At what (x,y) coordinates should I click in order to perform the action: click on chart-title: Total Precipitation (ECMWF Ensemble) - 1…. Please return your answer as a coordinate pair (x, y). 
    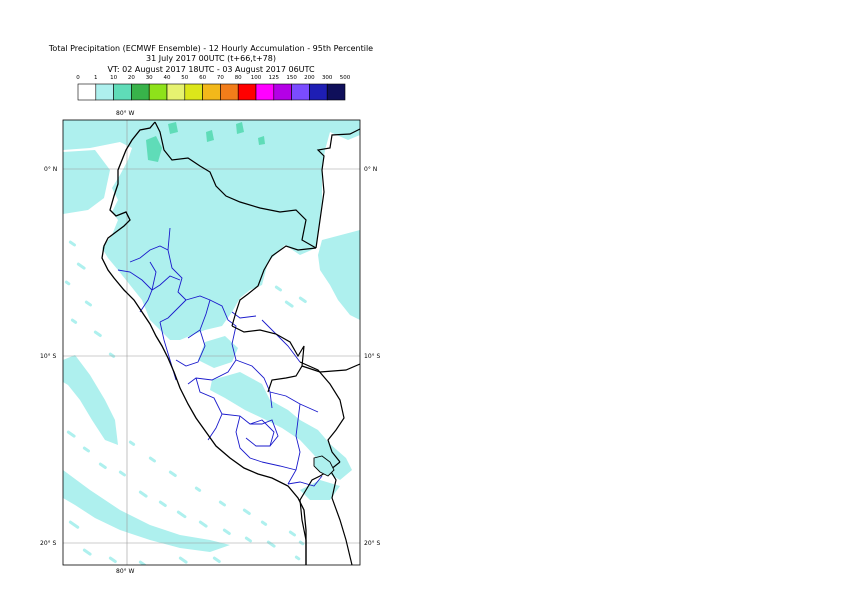
    Looking at the image, I should click on (211, 48).